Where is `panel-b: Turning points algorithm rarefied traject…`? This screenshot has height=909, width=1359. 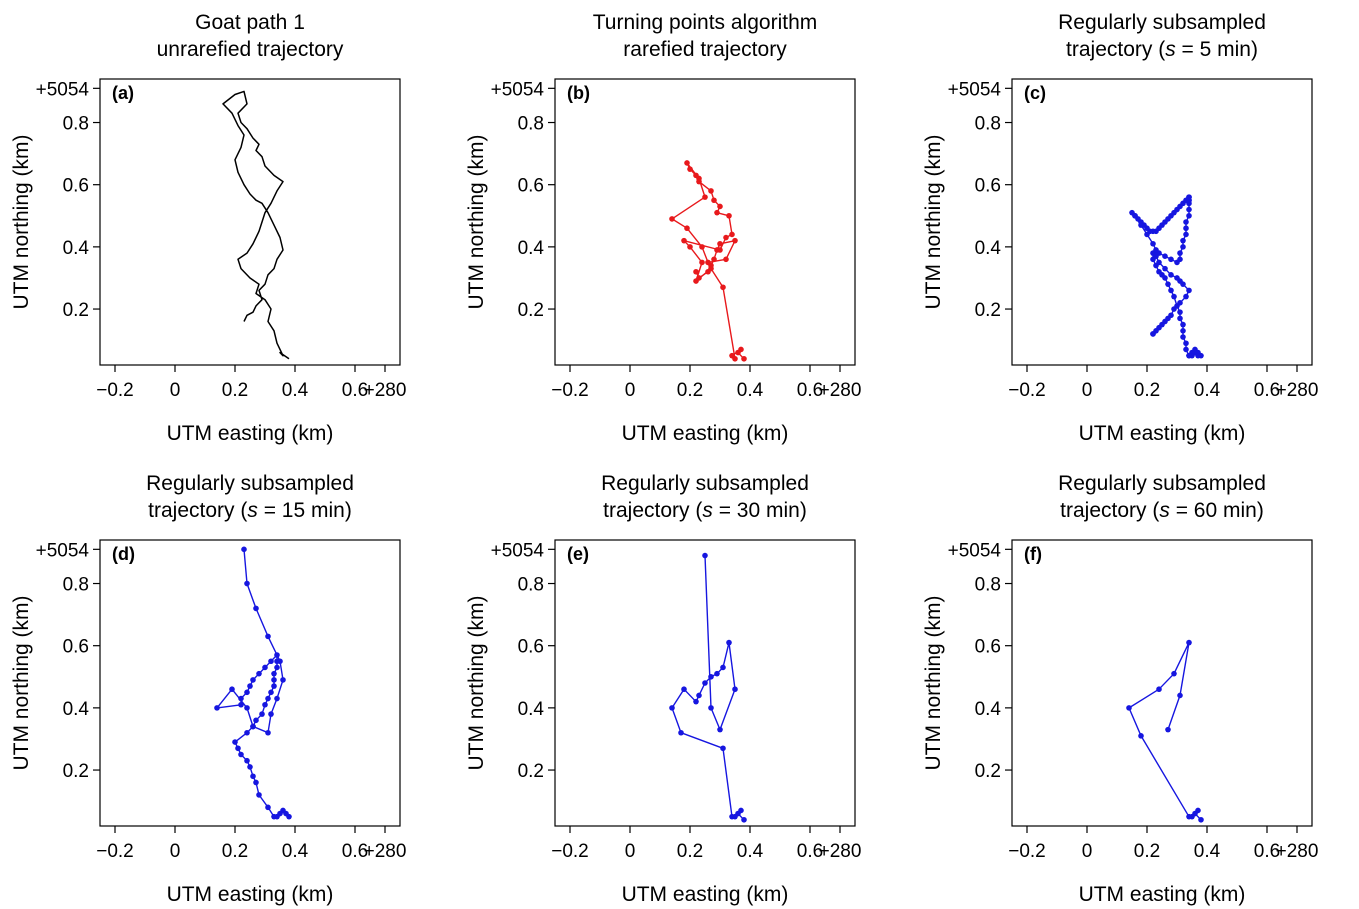 panel-b: Turning points algorithm rarefied traject… is located at coordinates (663, 228).